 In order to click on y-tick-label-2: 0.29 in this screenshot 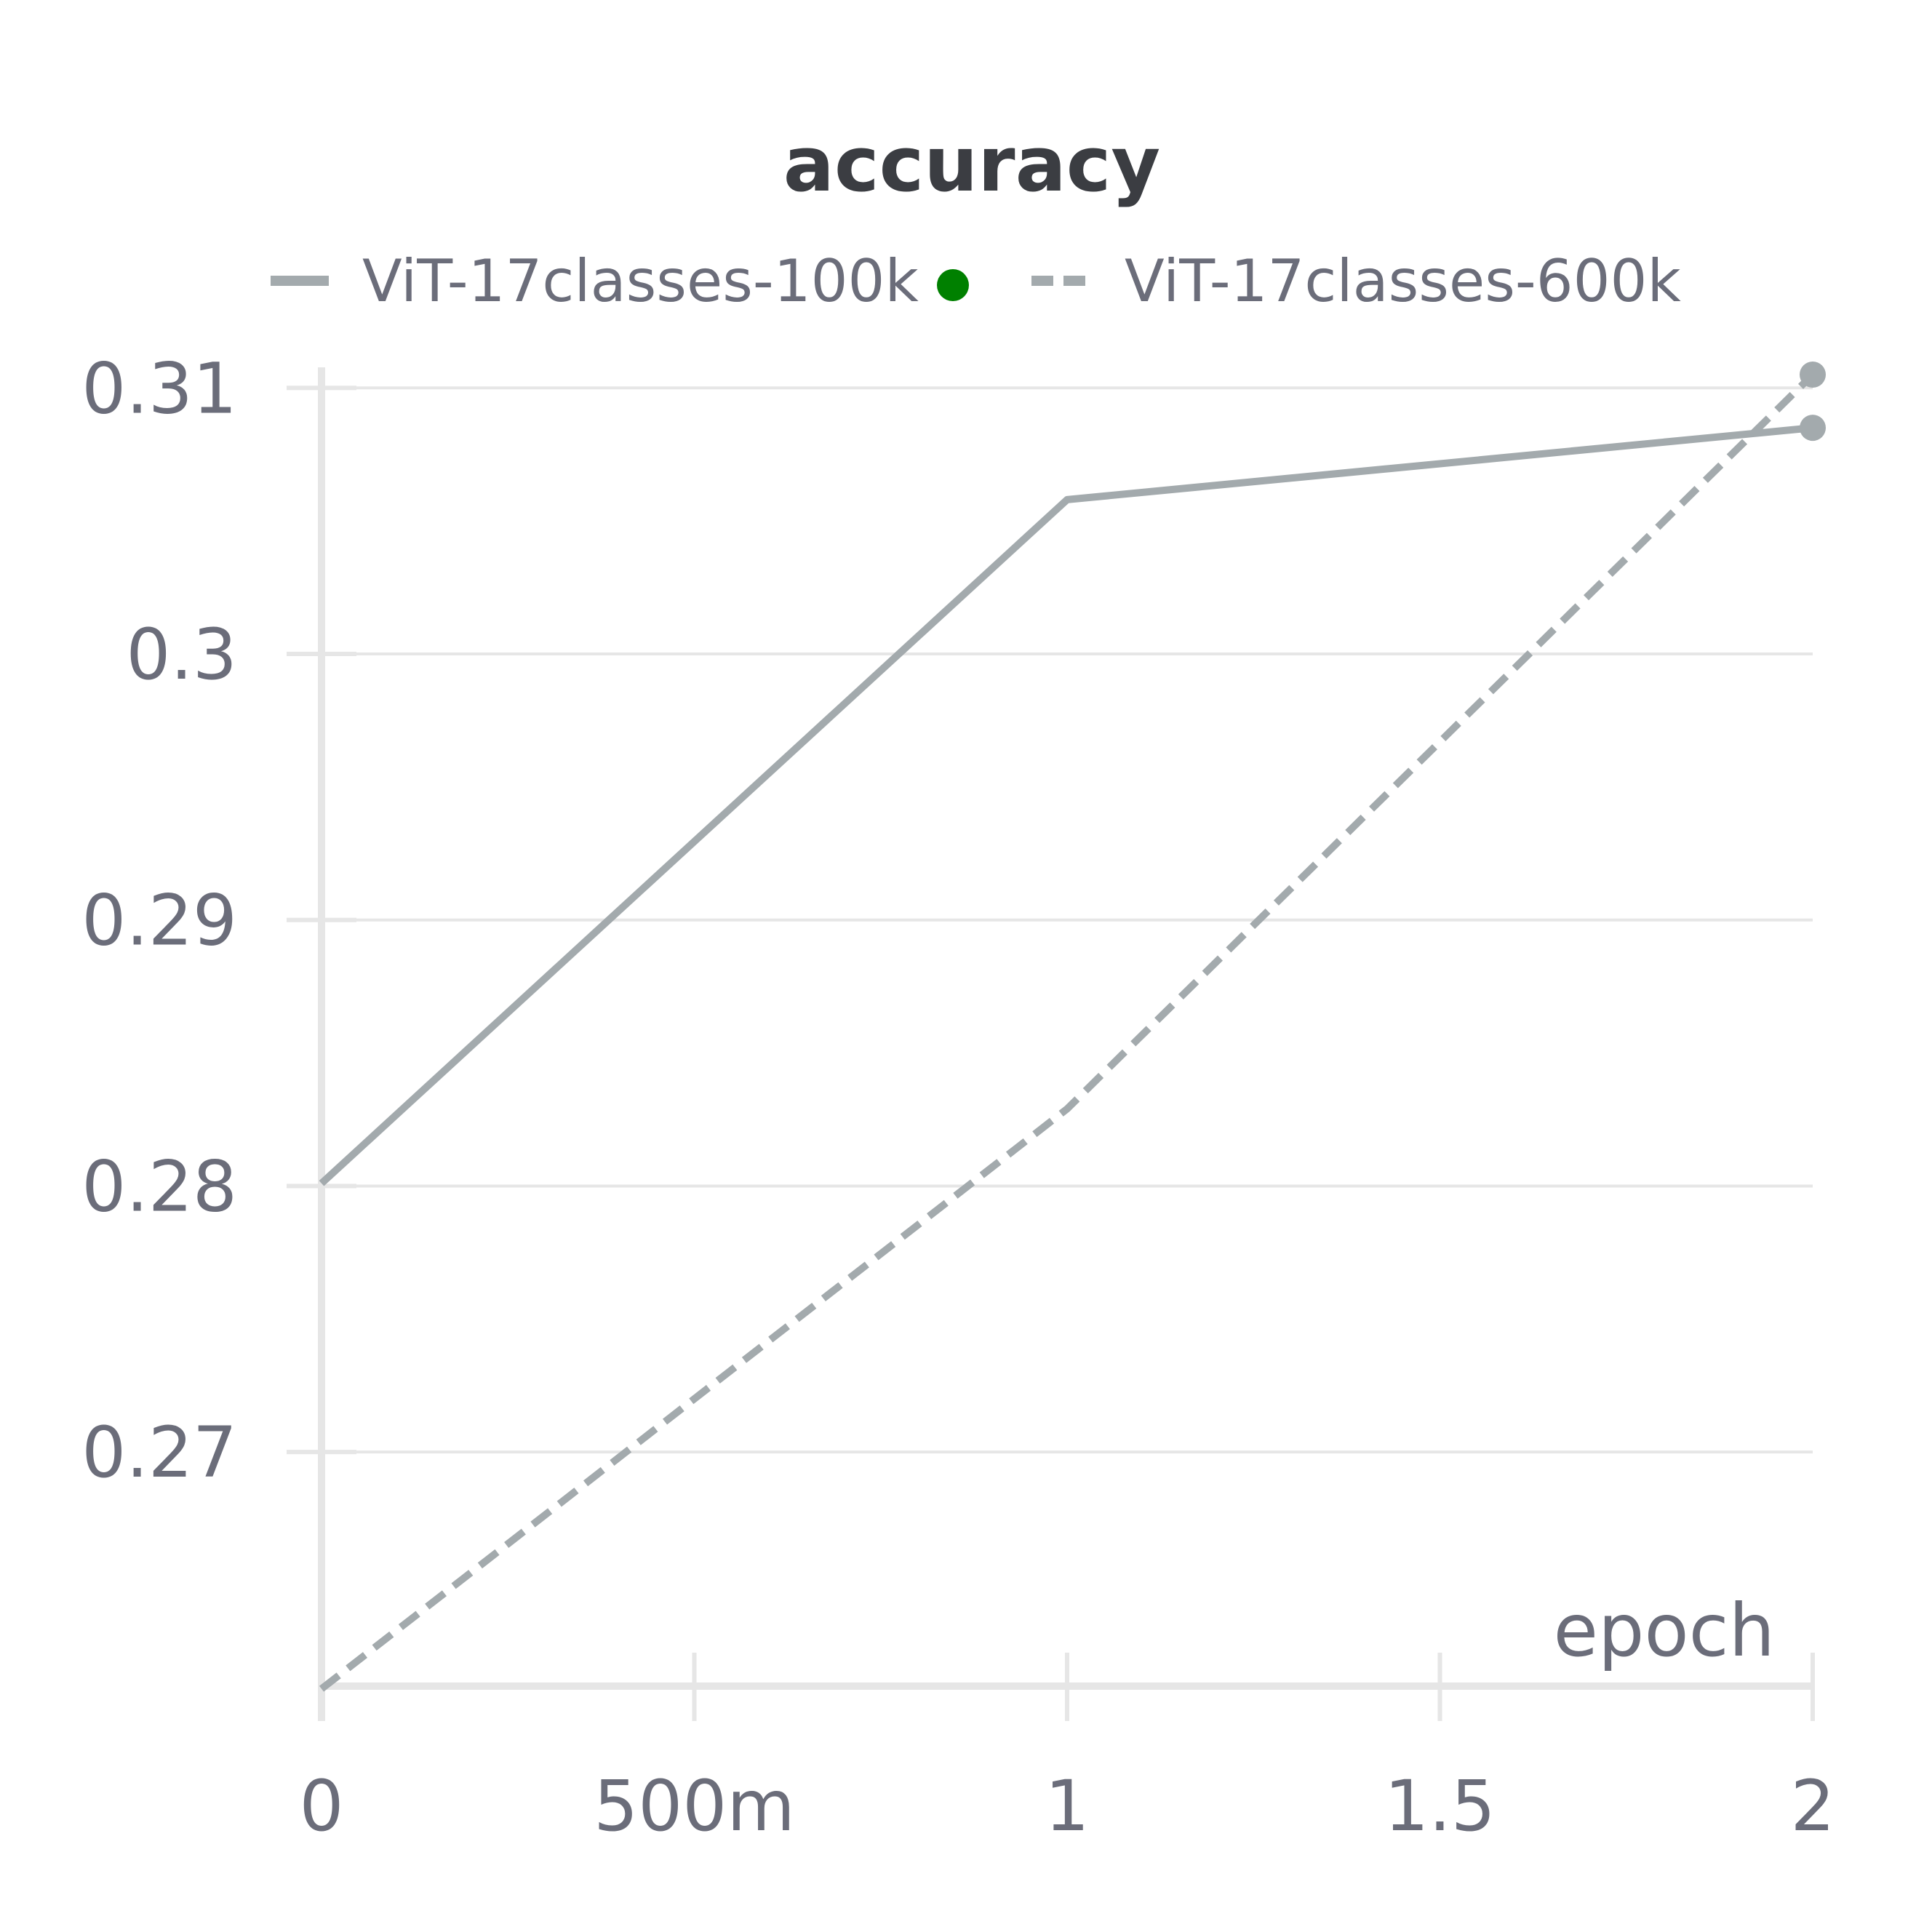, I will do `click(159, 921)`.